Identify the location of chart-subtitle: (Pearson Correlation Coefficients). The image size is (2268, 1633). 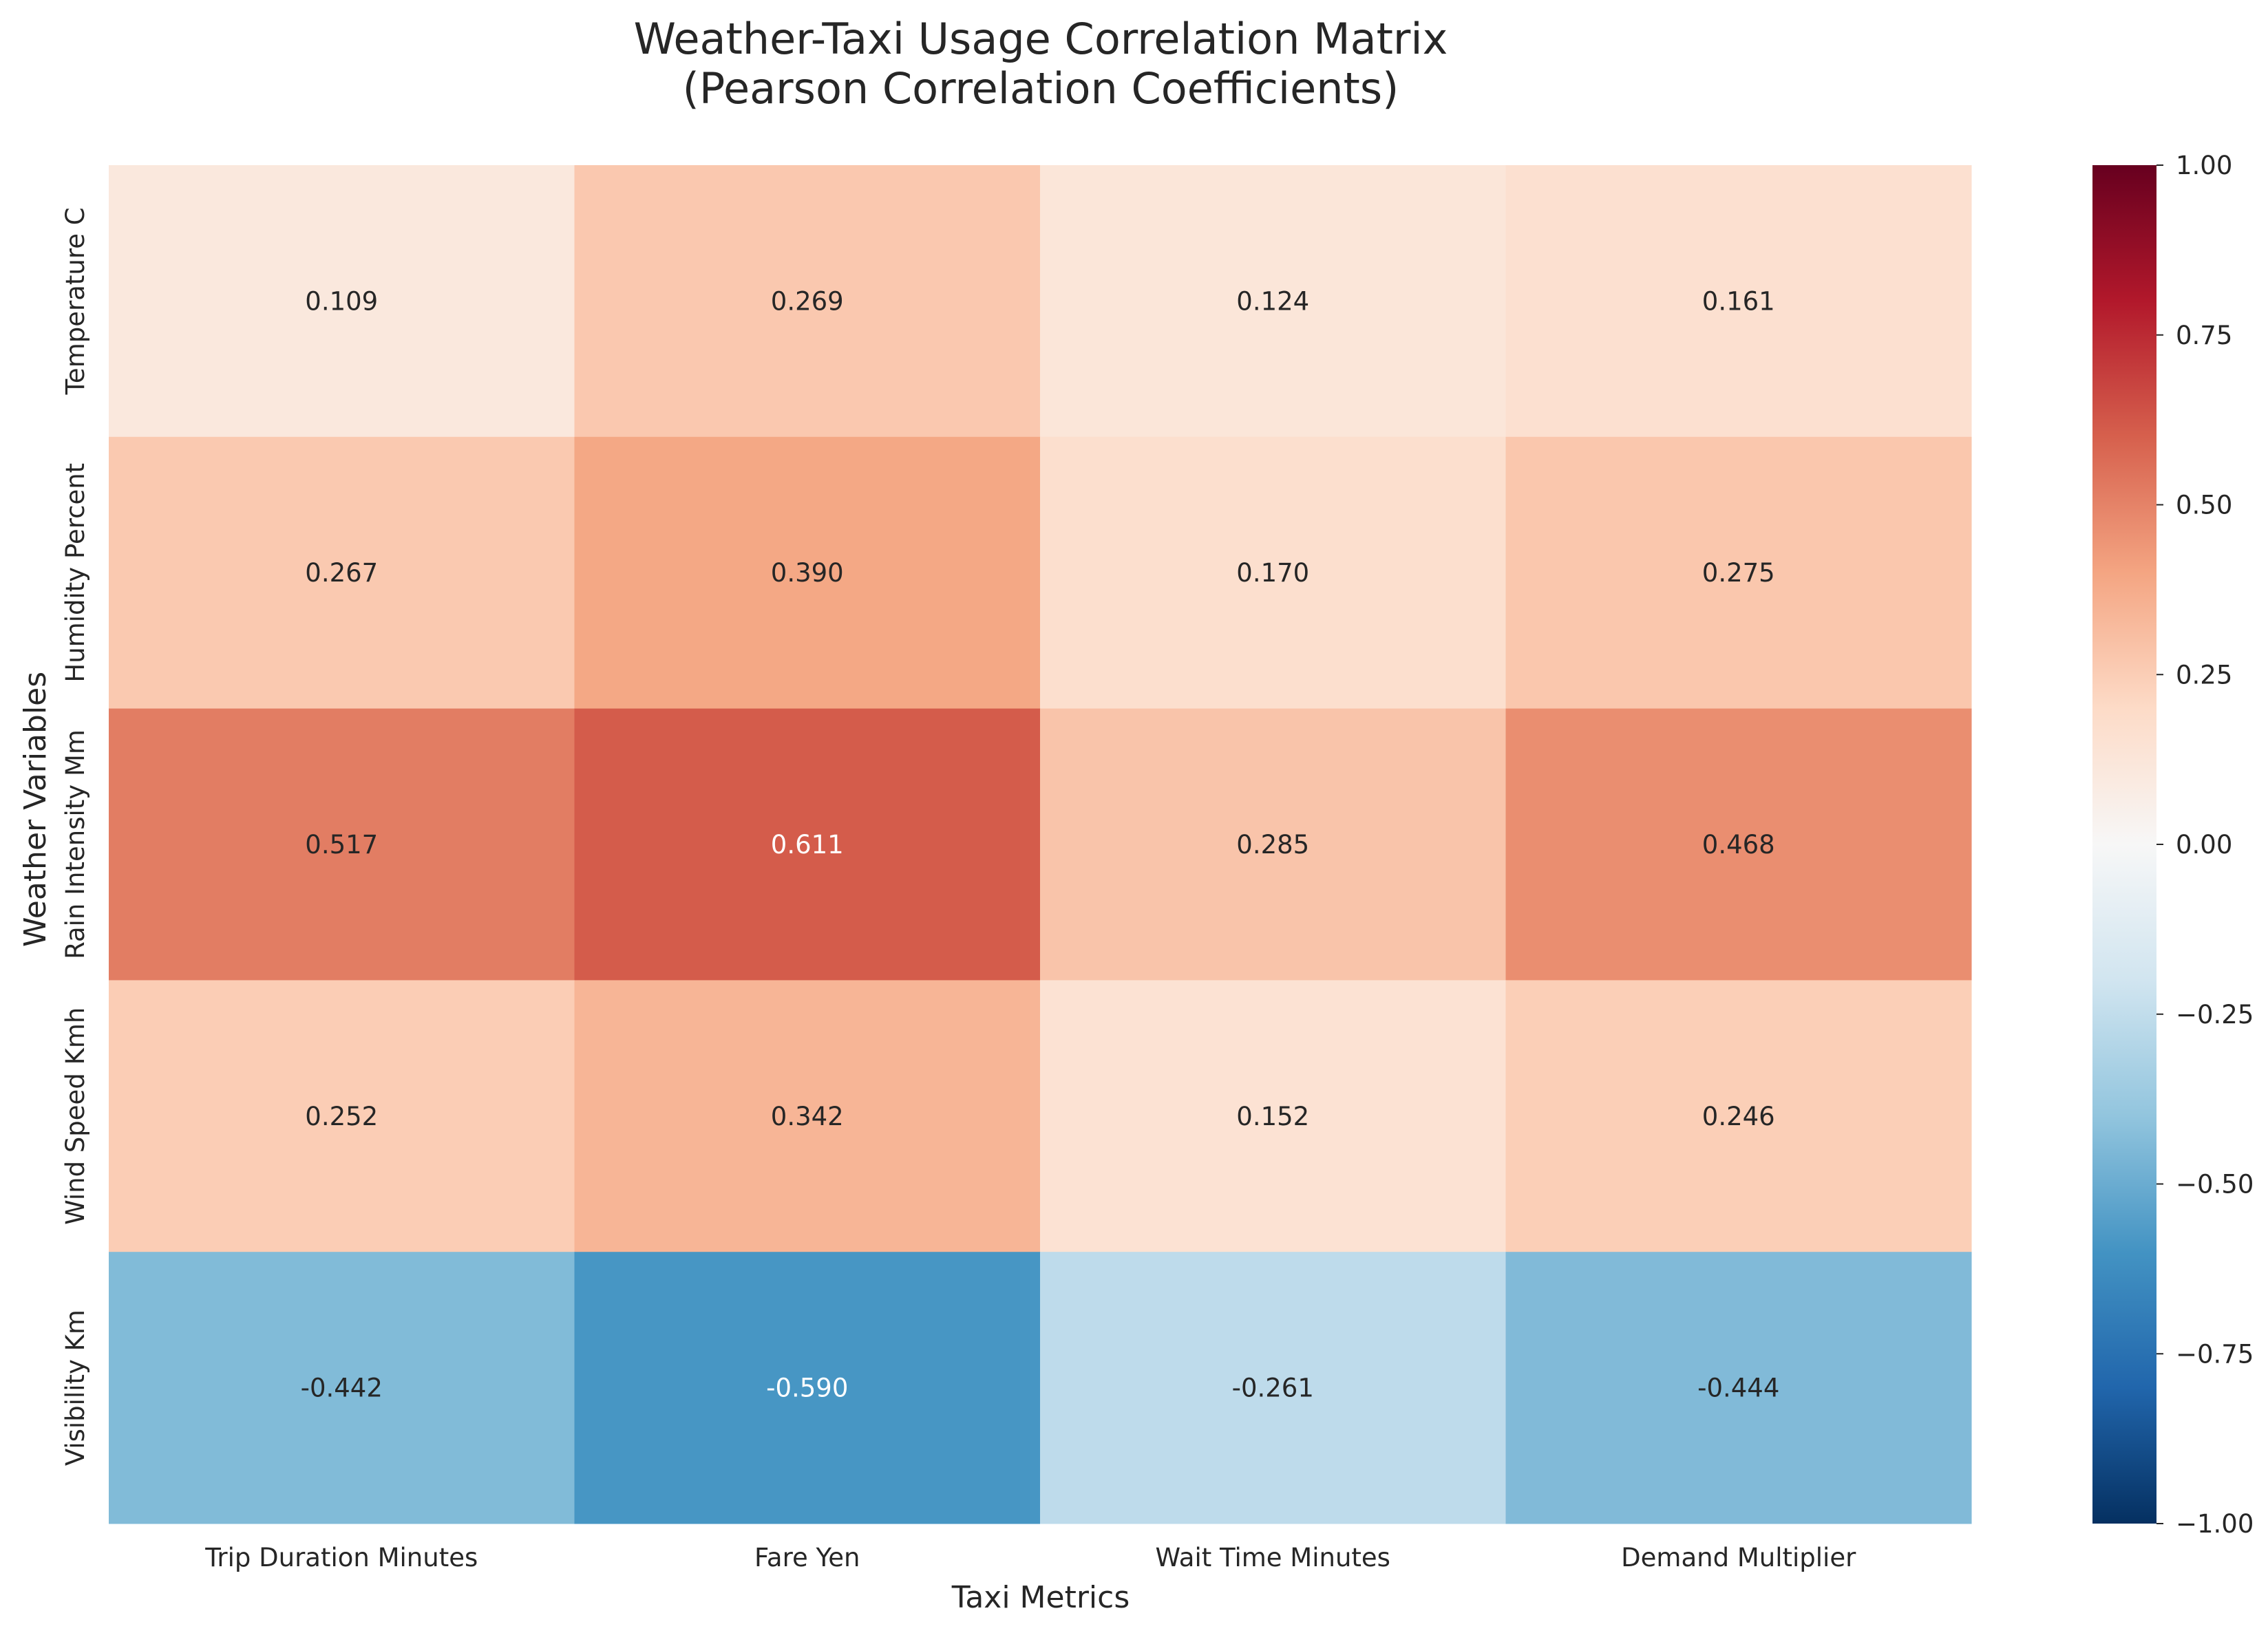
(1041, 88).